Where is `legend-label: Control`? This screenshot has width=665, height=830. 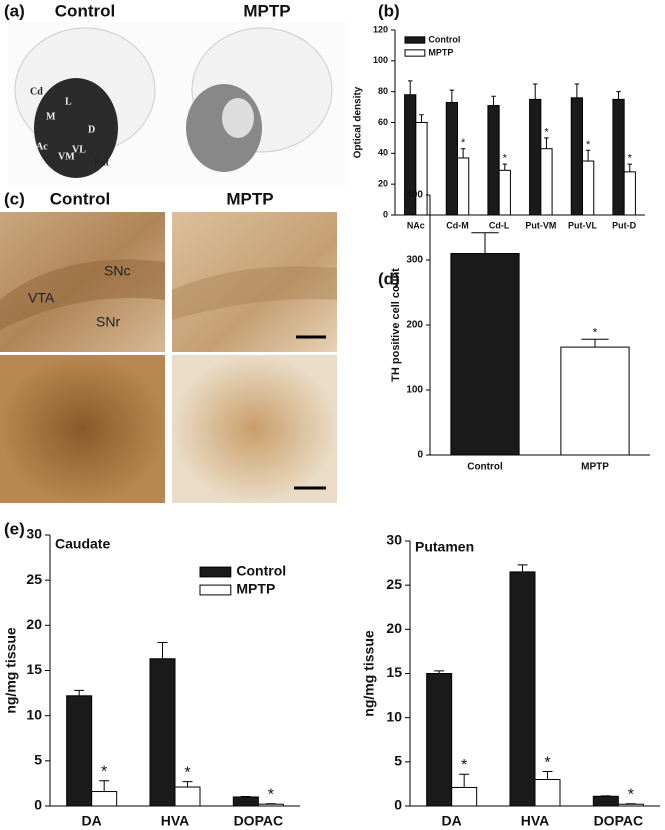
legend-label: Control is located at coordinates (444, 39).